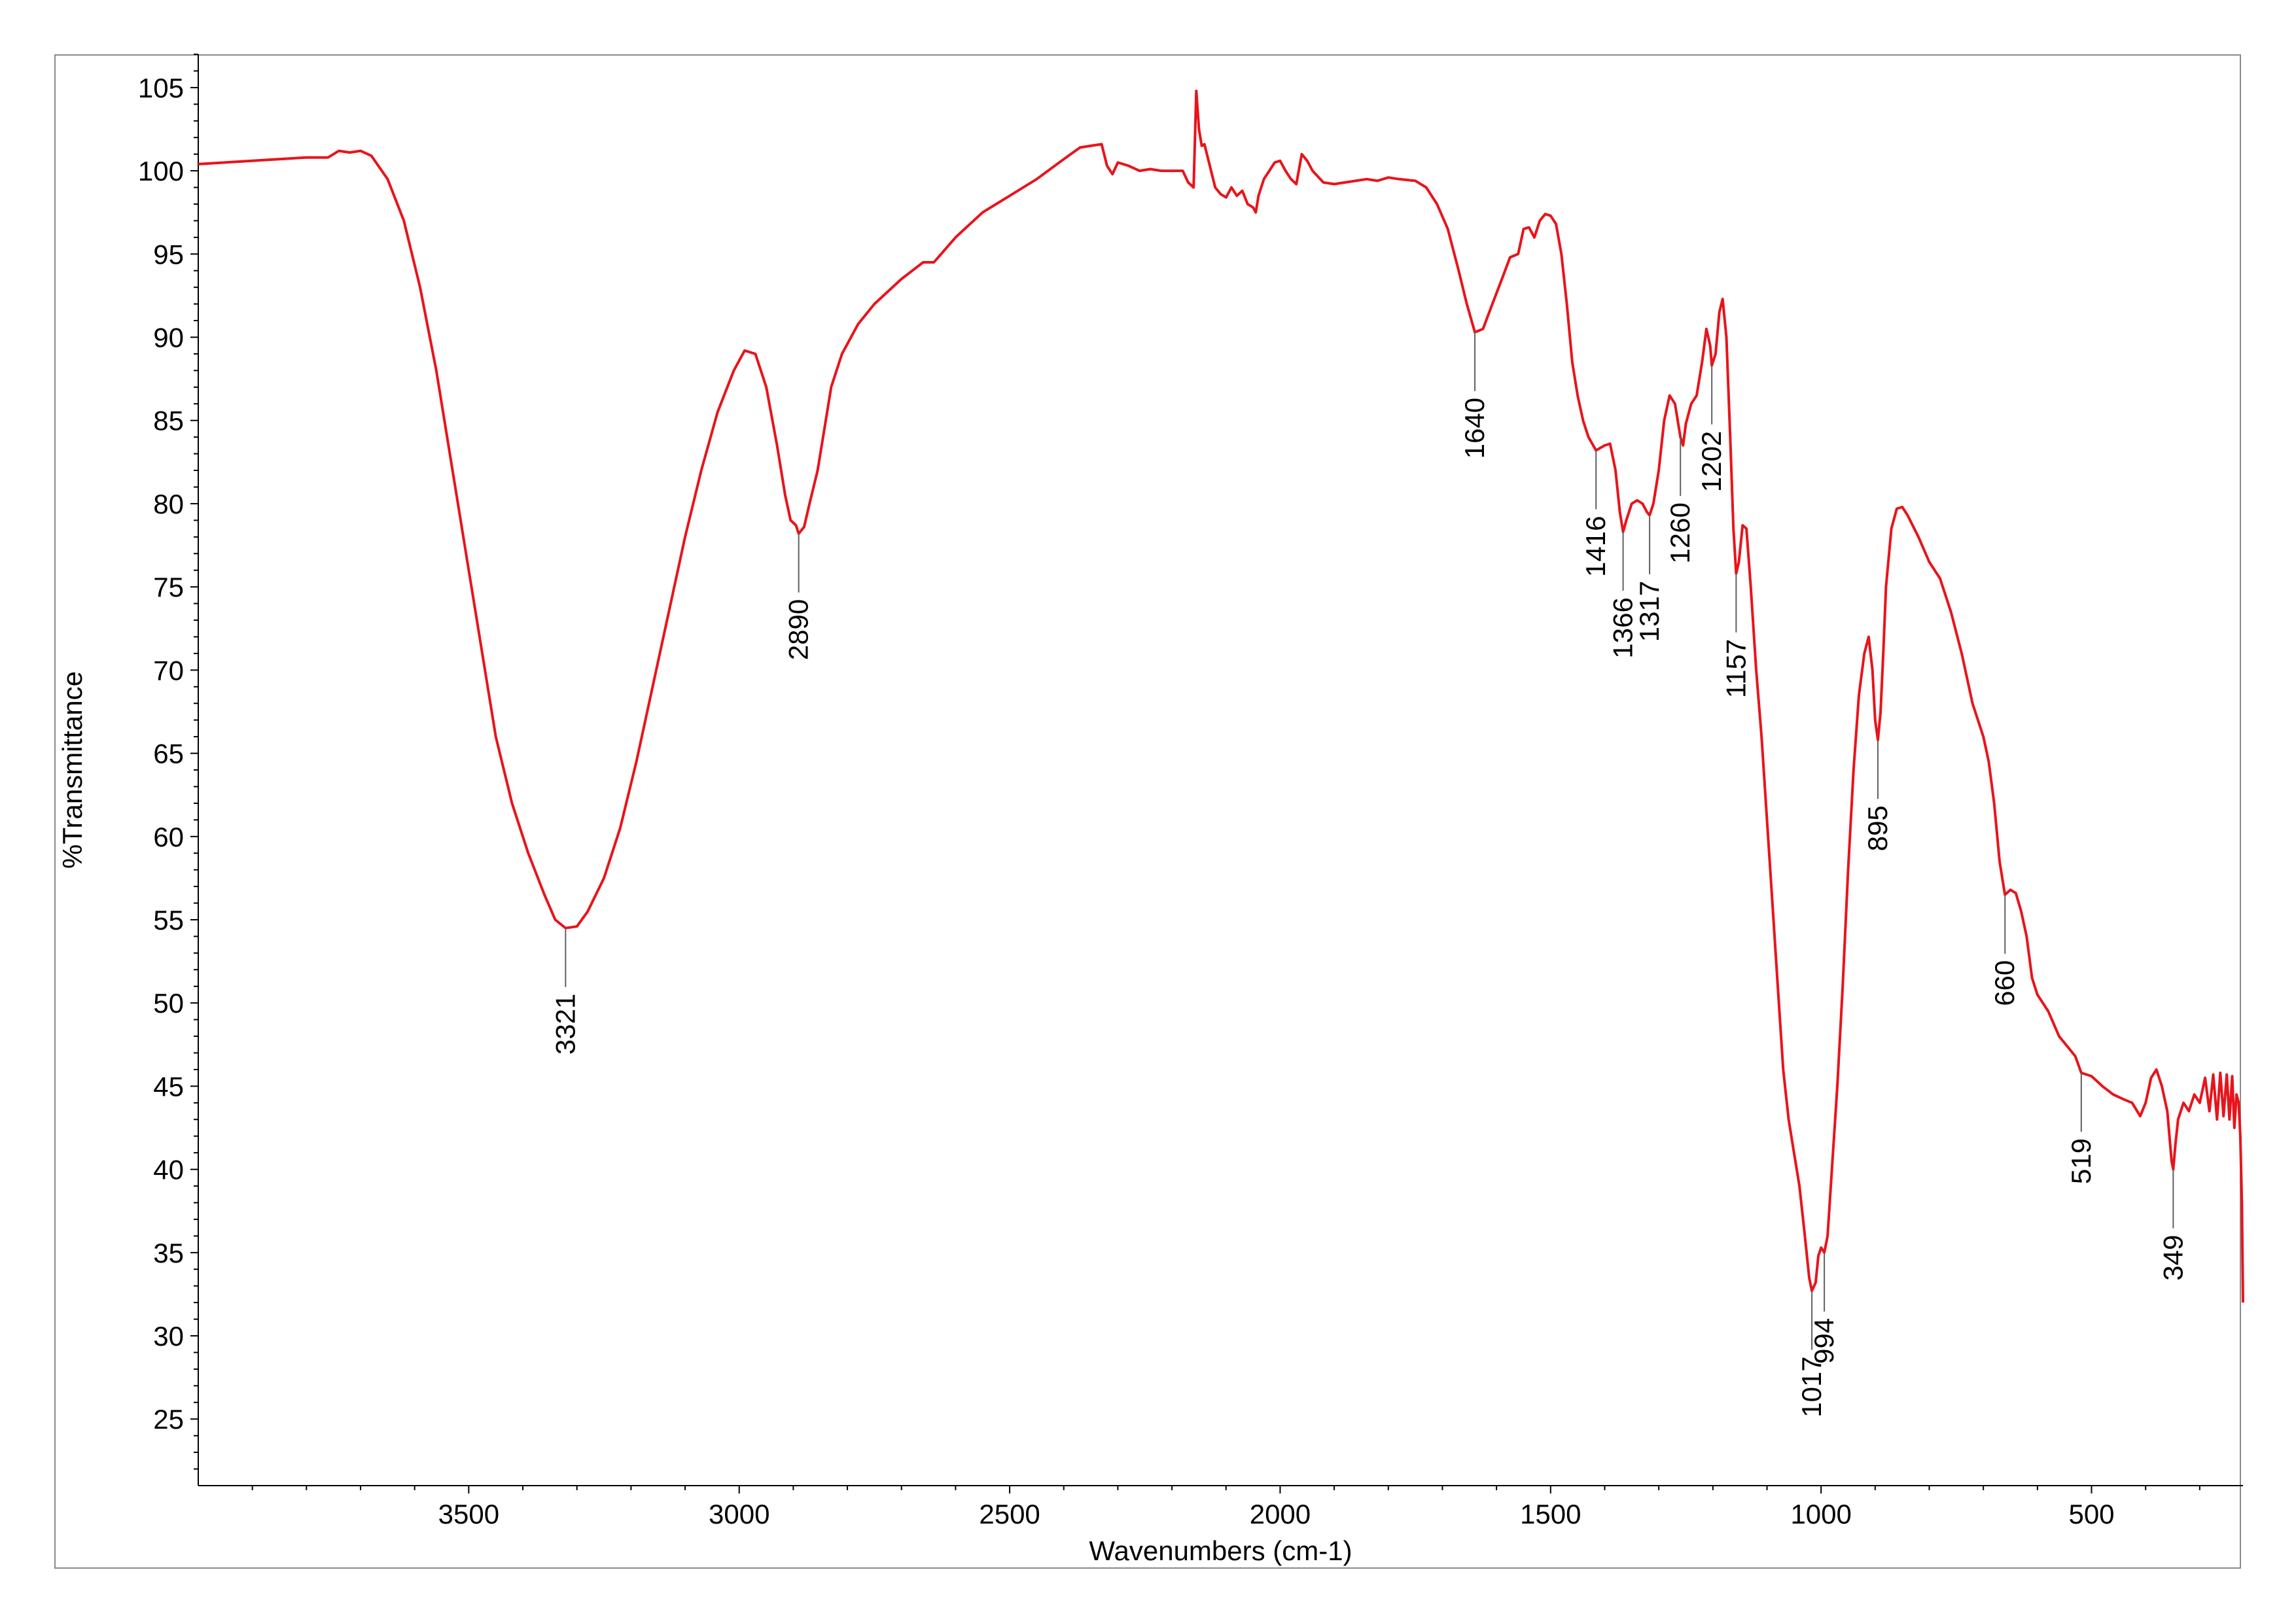 The width and height of the screenshot is (2296, 1623). What do you see at coordinates (798, 630) in the screenshot?
I see `peak-label: 2890` at bounding box center [798, 630].